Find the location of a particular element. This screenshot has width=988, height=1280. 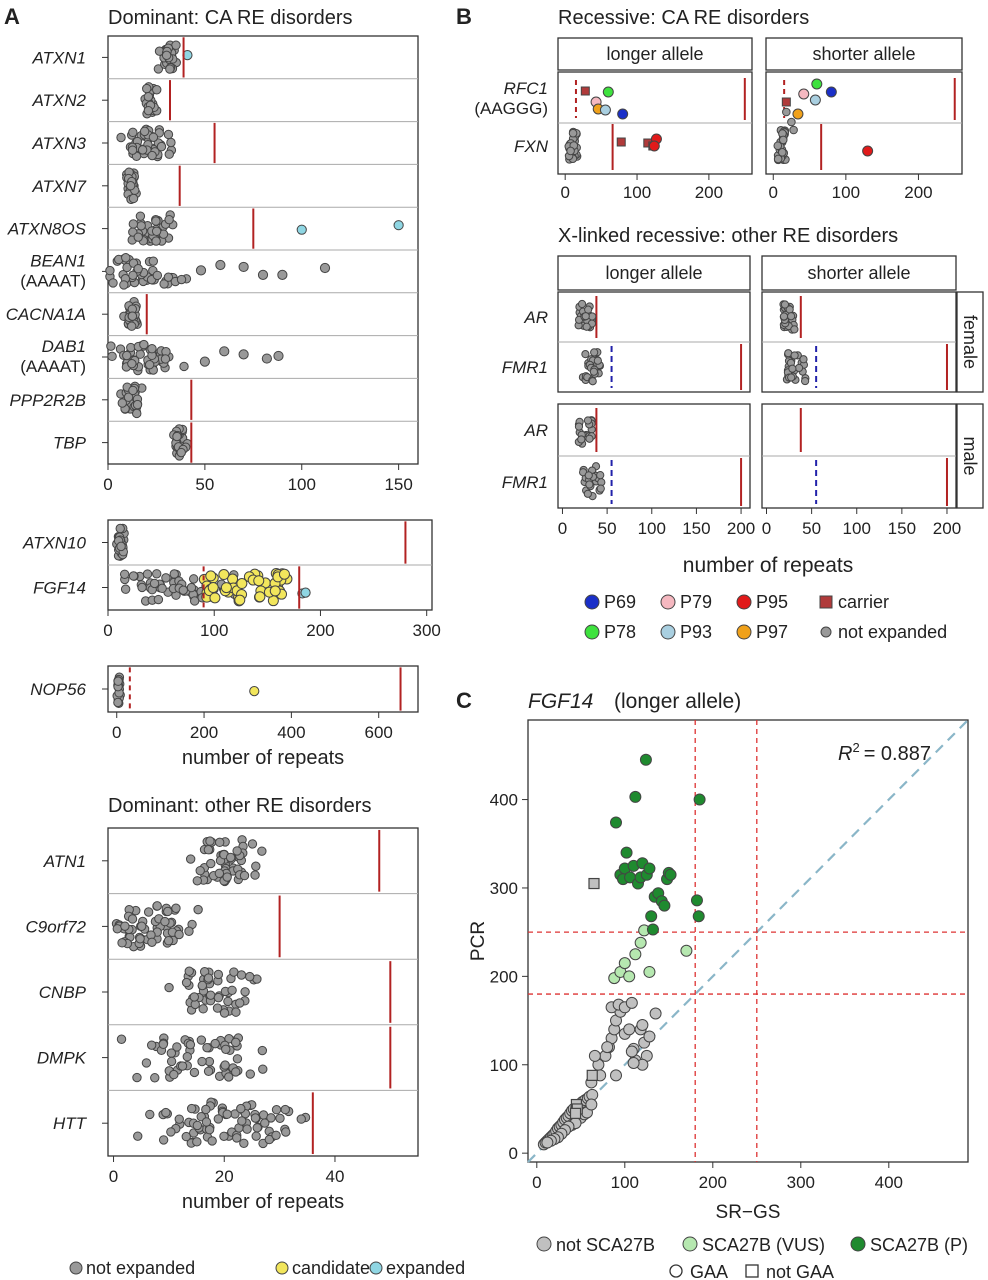

x-tick-label: 200 is located at coordinates (918, 192).